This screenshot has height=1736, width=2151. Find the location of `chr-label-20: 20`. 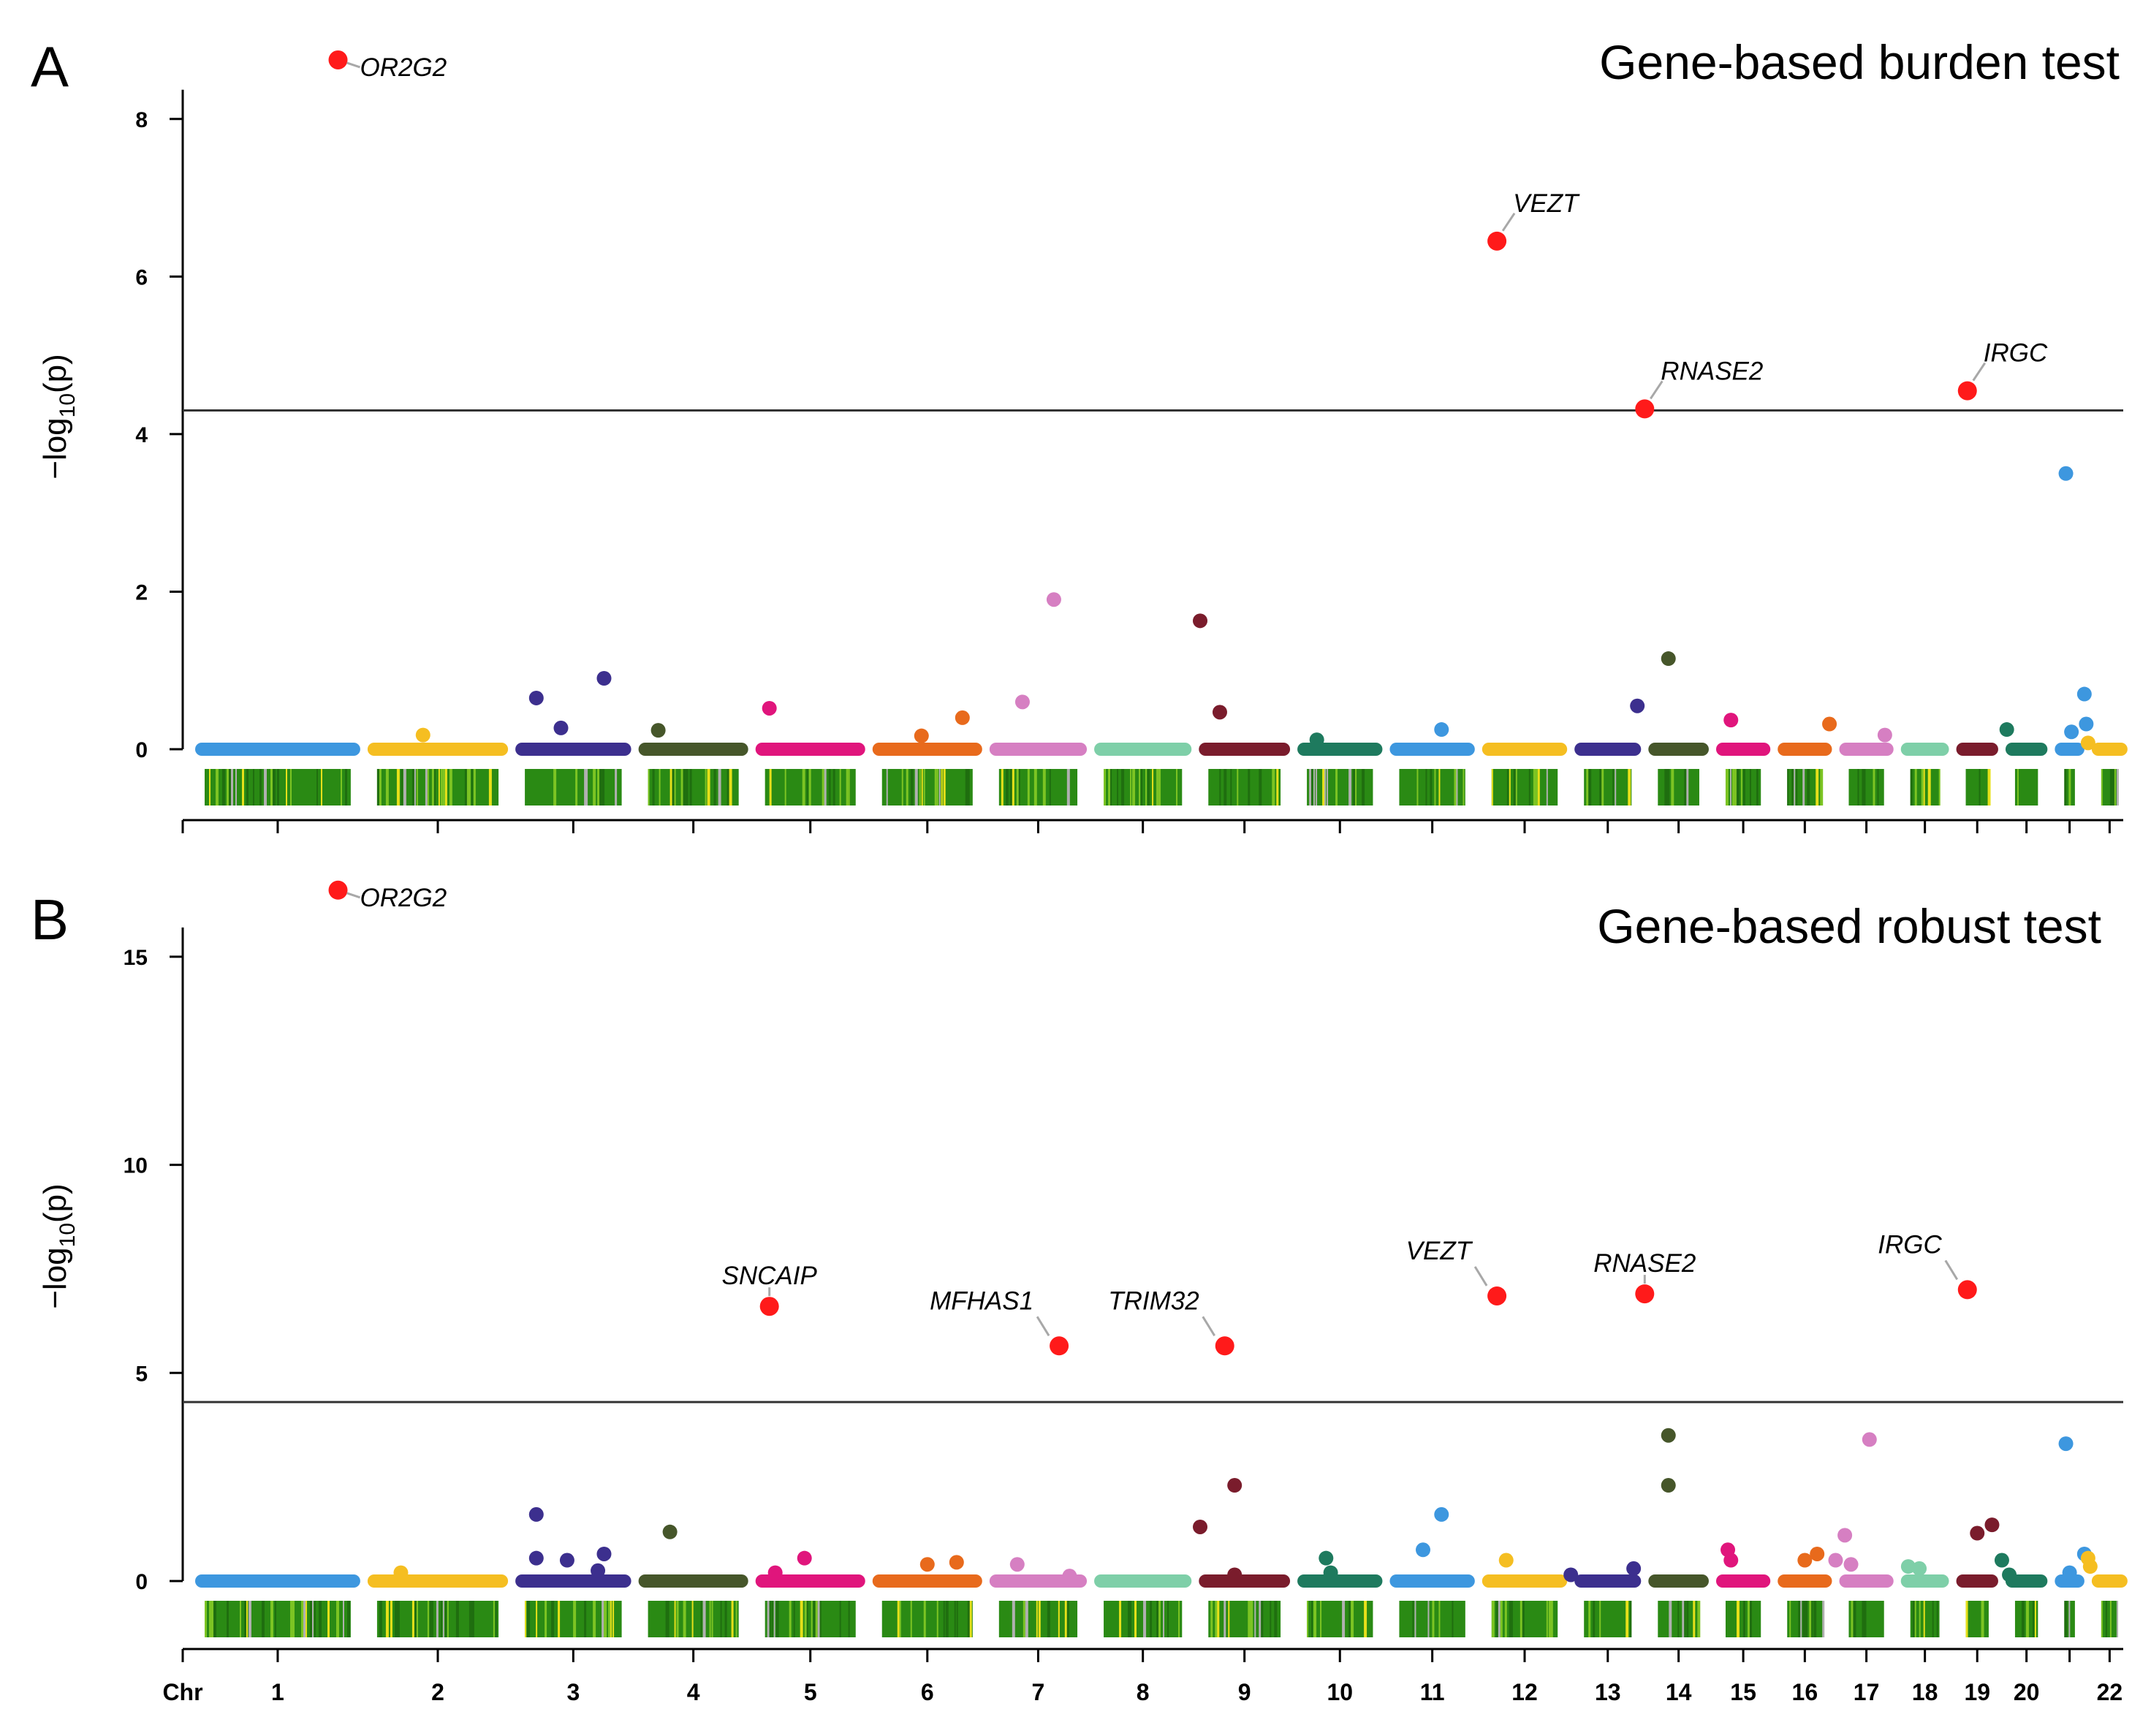

chr-label-20: 20 is located at coordinates (2027, 1692).